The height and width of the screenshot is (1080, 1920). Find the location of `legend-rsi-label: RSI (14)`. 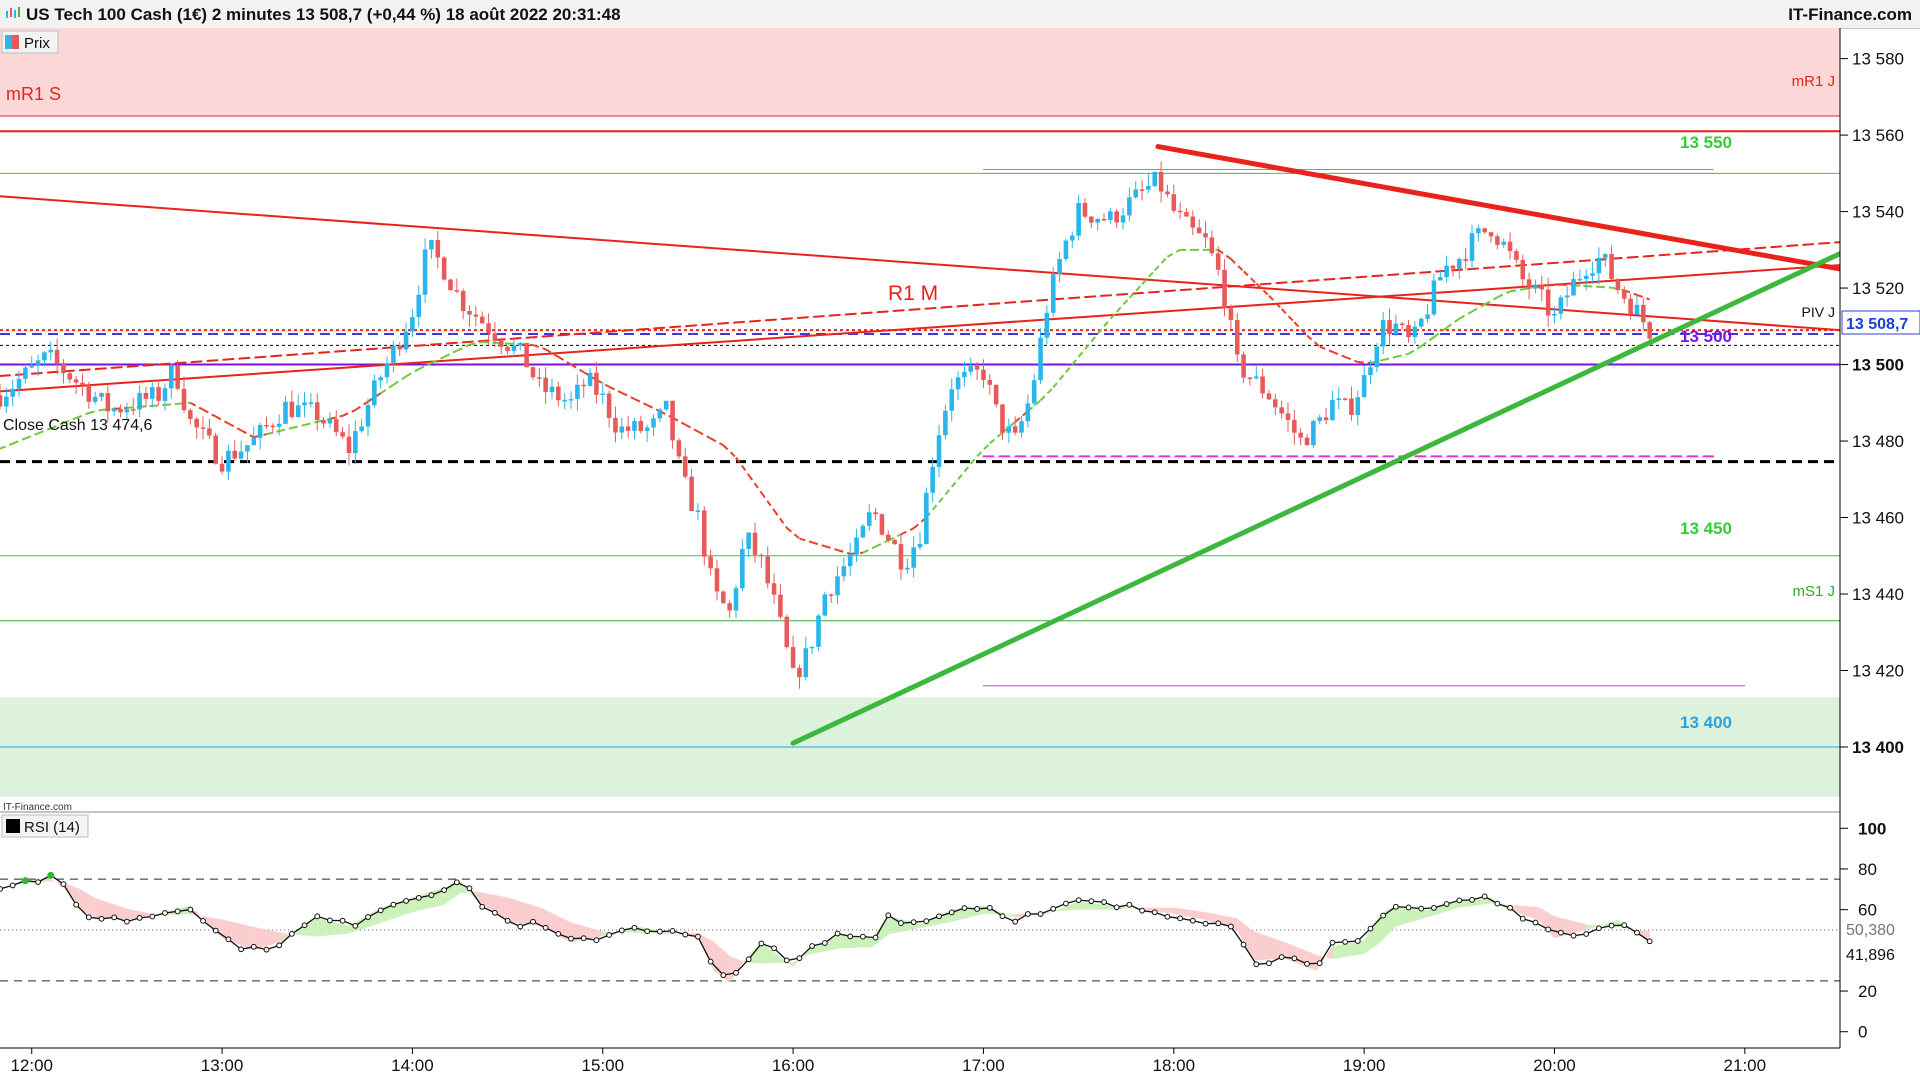

legend-rsi-label: RSI (14) is located at coordinates (52, 827).